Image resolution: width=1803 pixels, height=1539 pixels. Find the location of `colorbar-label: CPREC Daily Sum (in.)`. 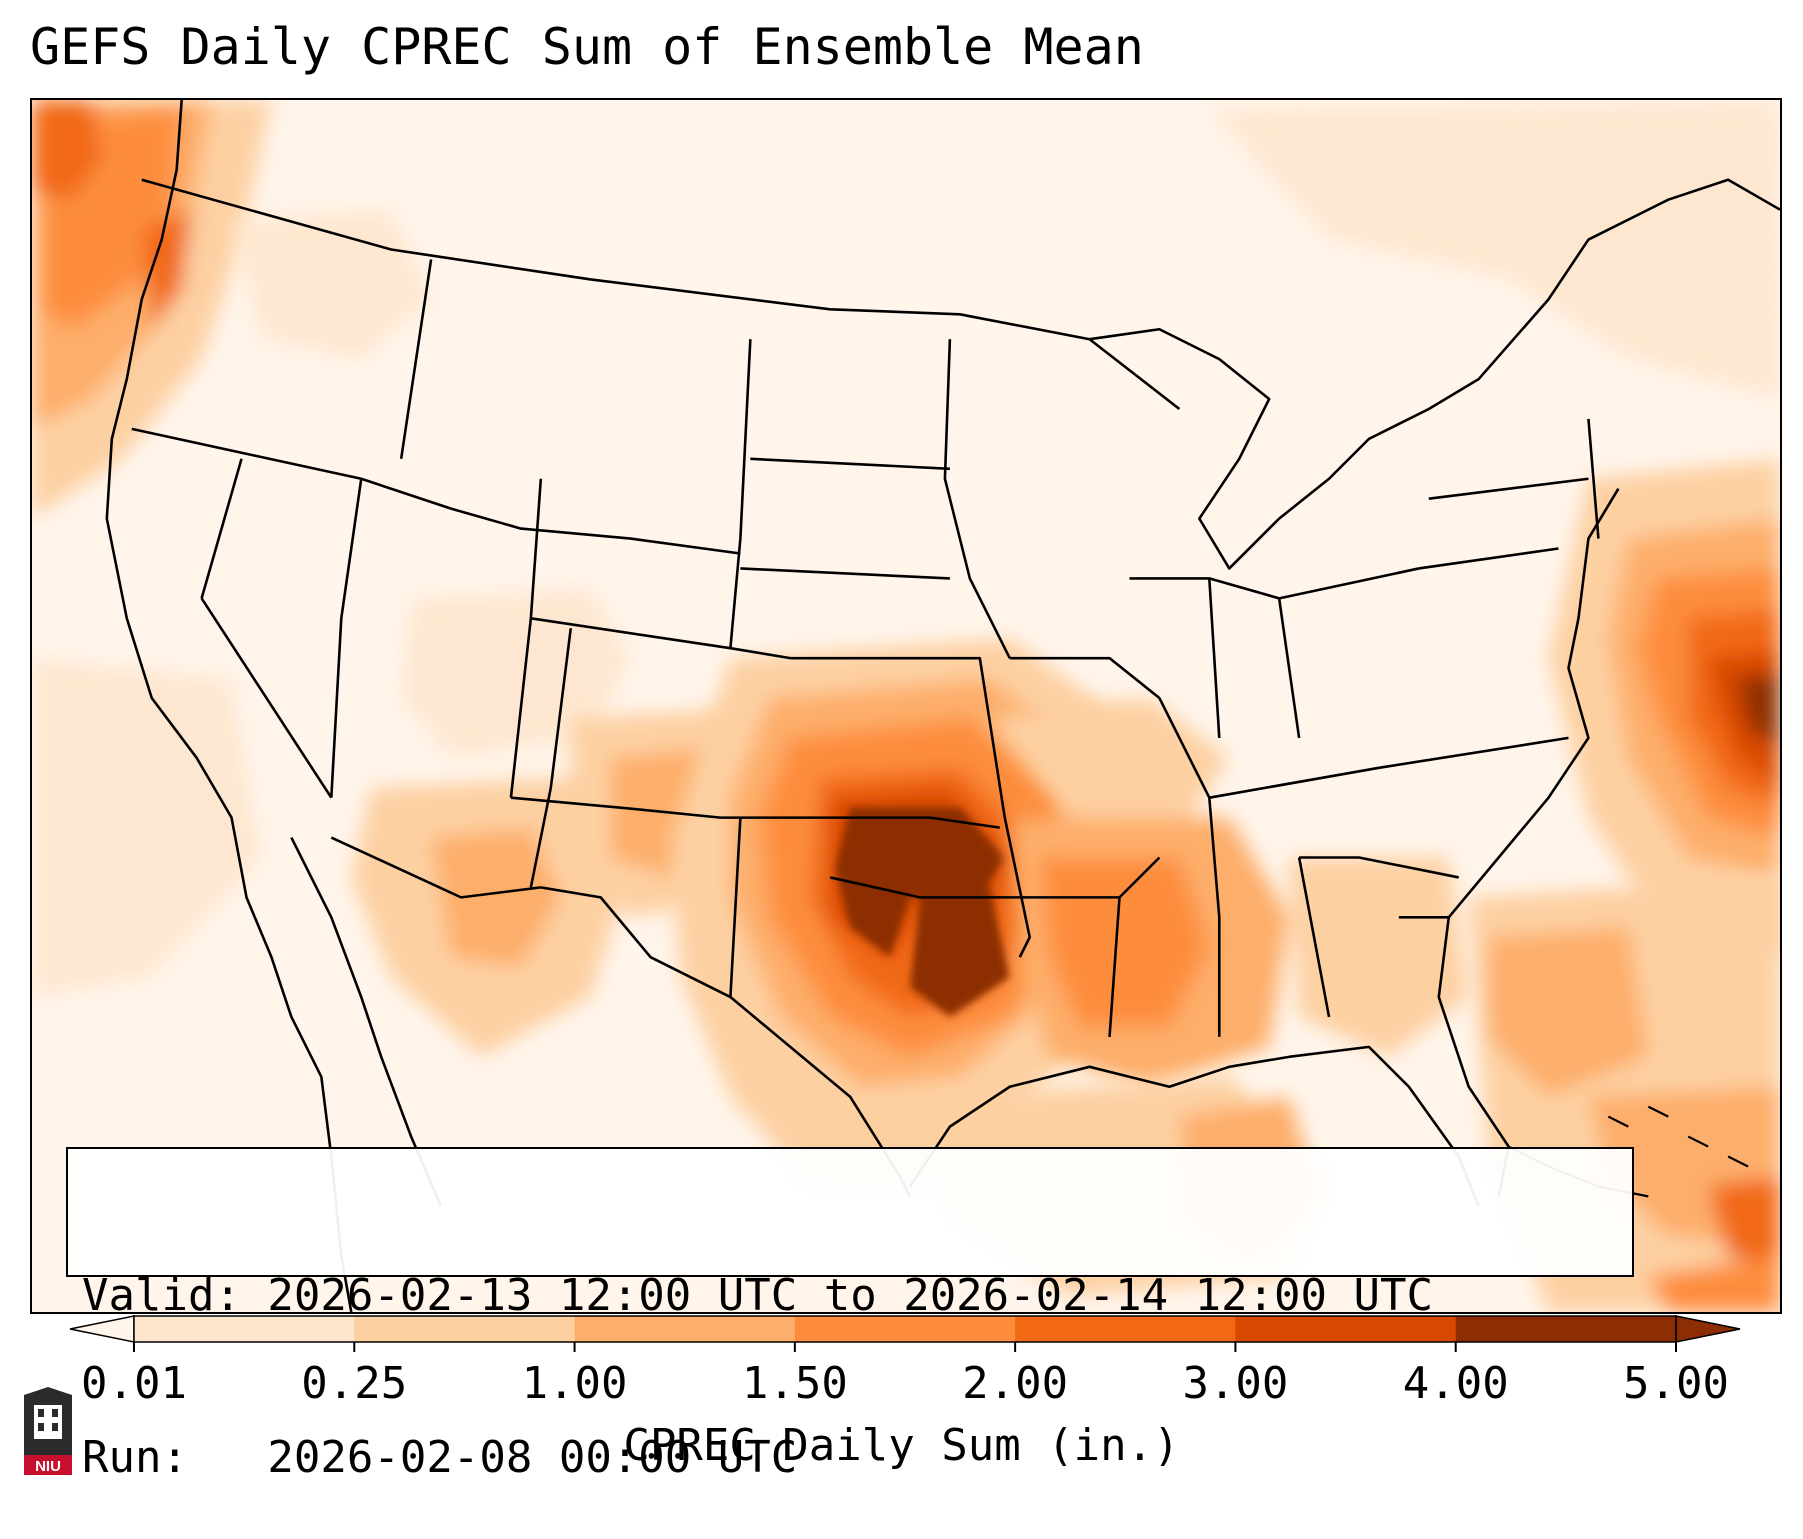

colorbar-label: CPREC Daily Sum (in.) is located at coordinates (901, 1445).